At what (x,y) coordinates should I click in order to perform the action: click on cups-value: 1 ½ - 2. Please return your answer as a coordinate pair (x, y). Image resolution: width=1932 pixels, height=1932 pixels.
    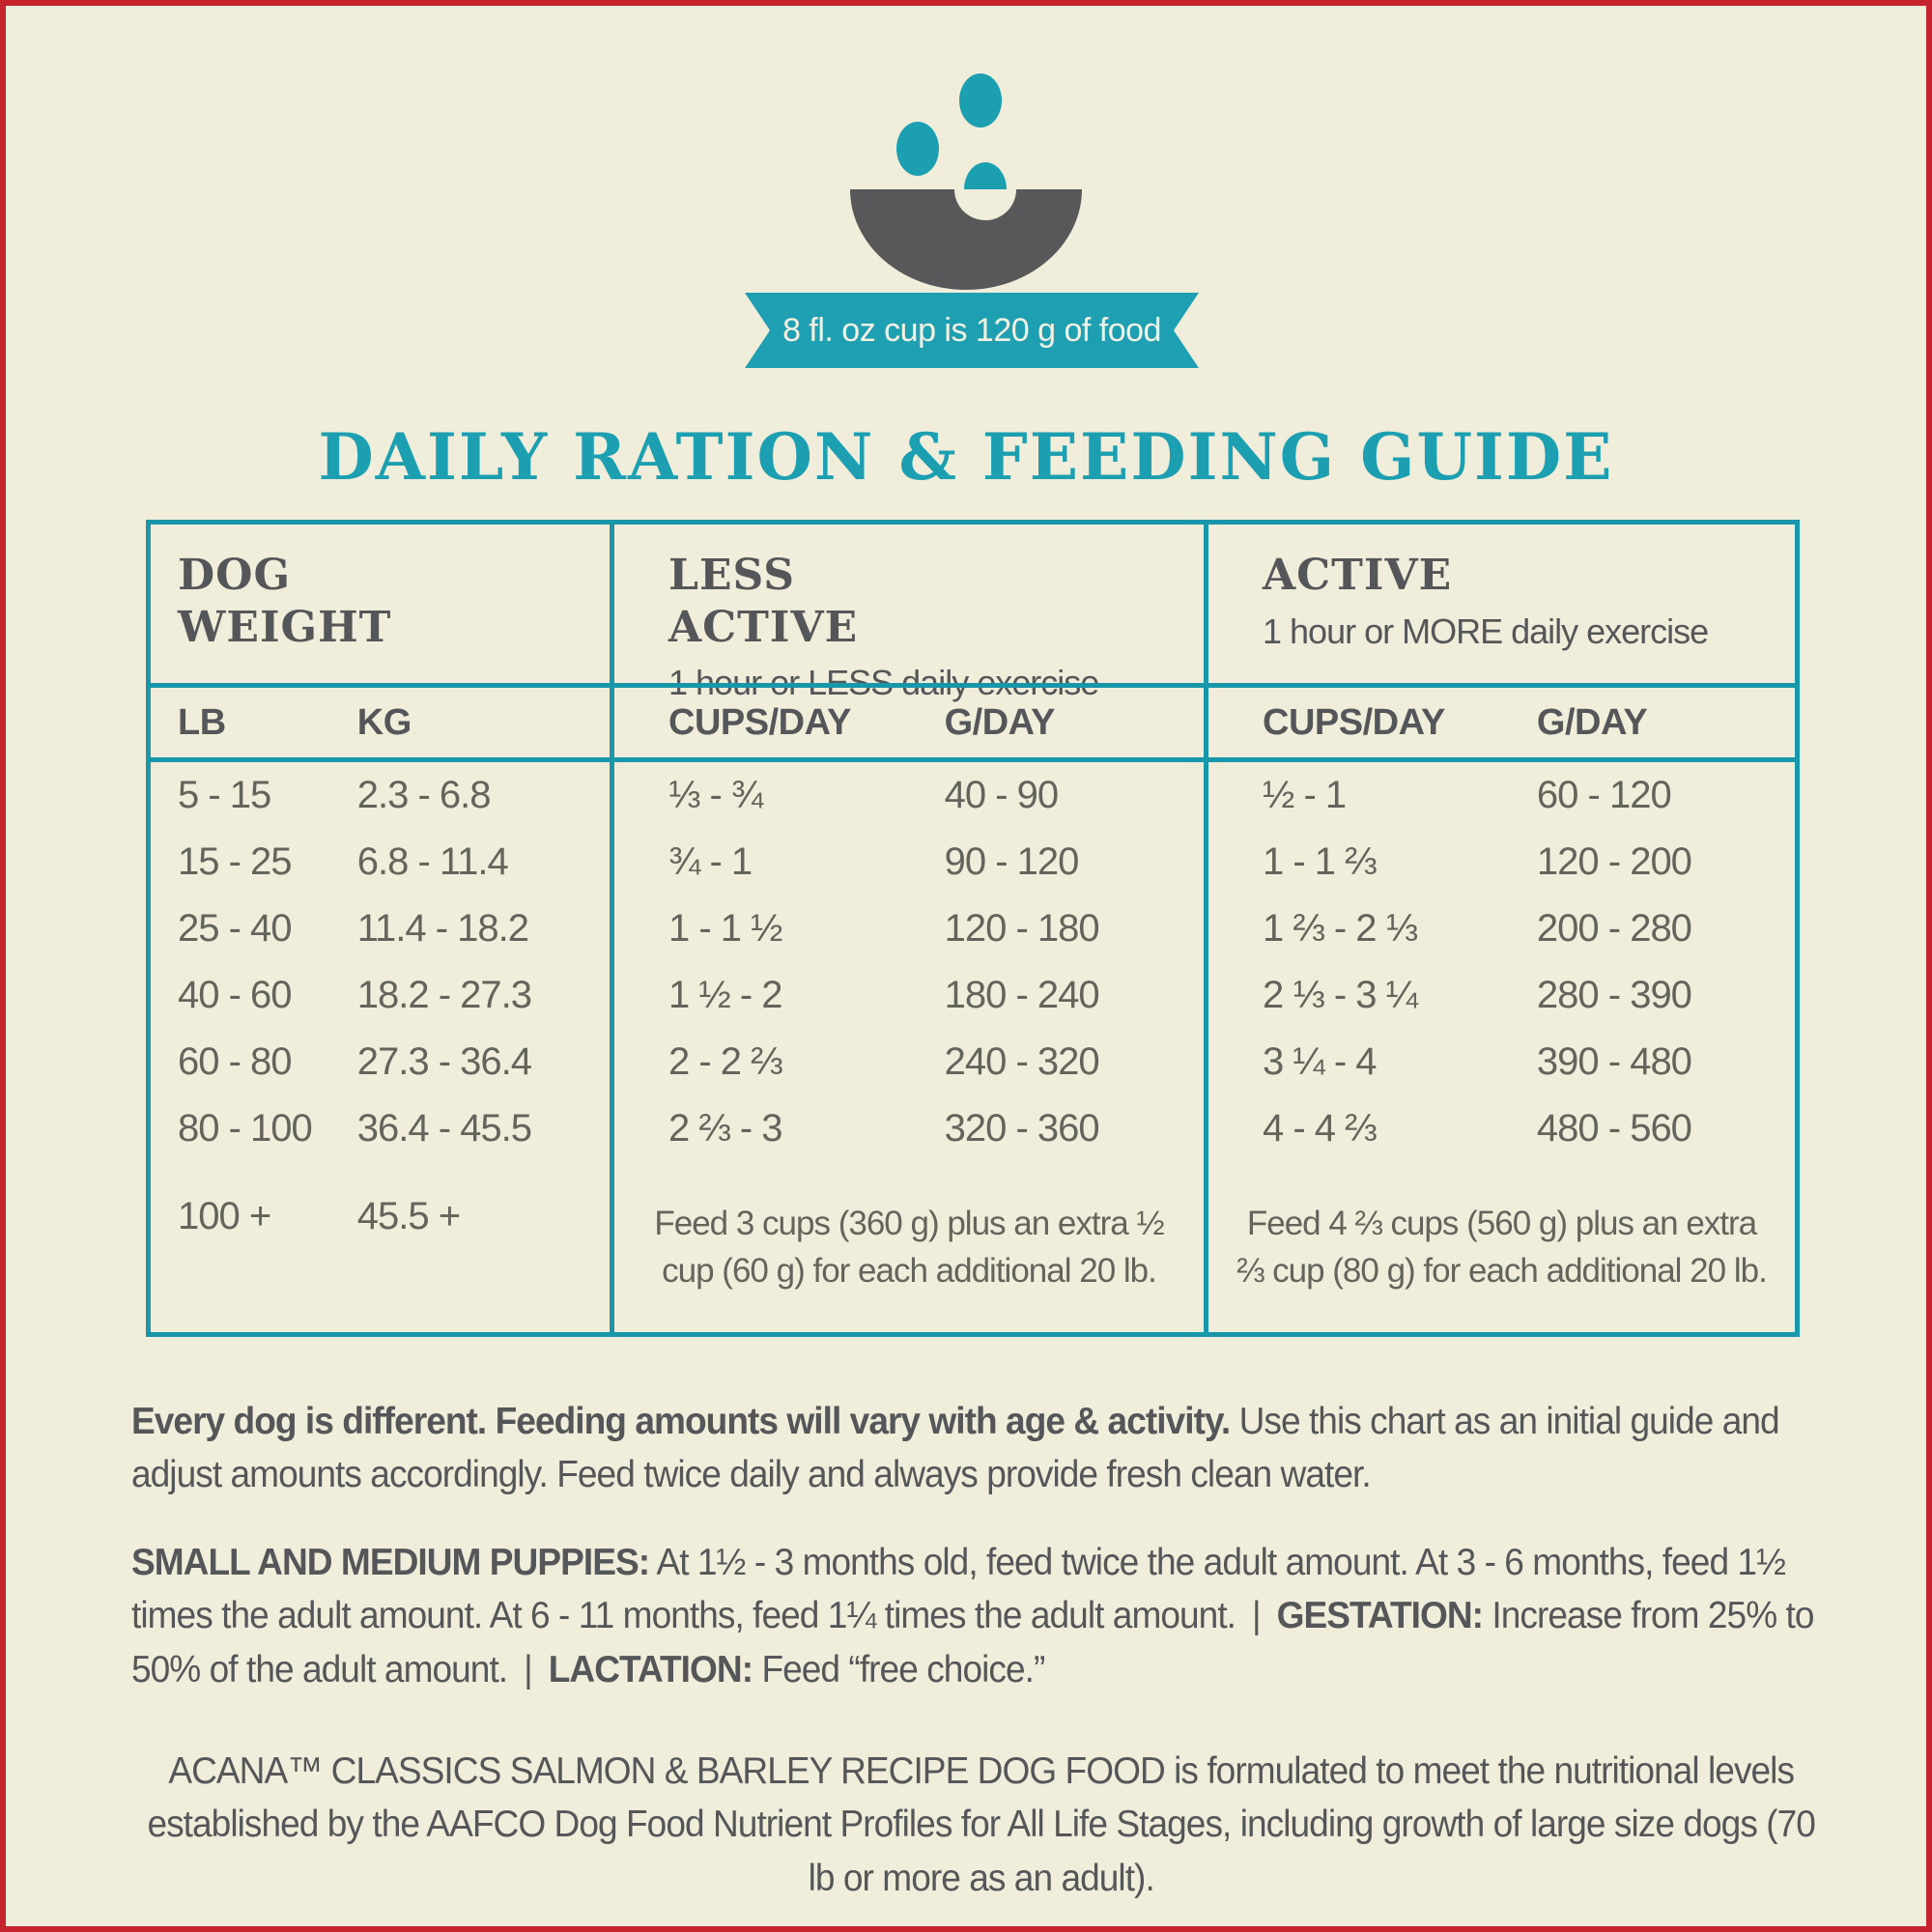
    Looking at the image, I should click on (725, 995).